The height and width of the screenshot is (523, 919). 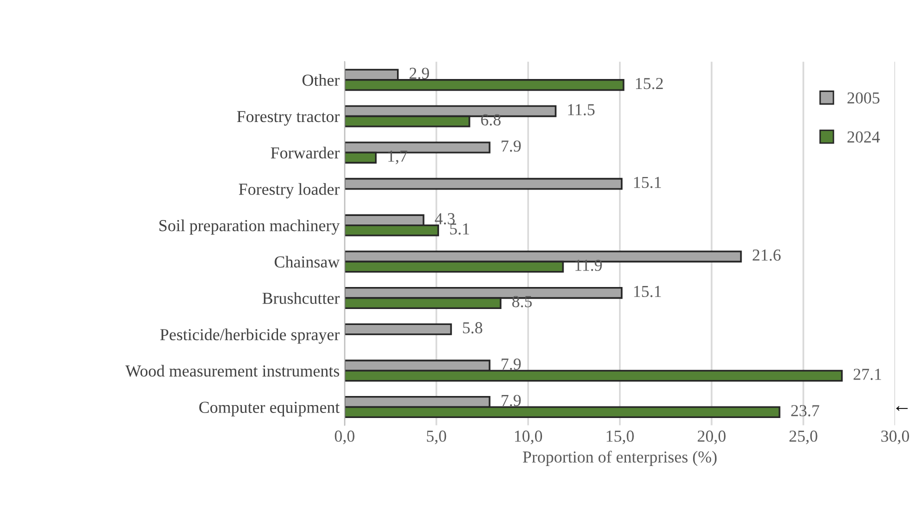 What do you see at coordinates (588, 265) in the screenshot?
I see `data-label: 11.9` at bounding box center [588, 265].